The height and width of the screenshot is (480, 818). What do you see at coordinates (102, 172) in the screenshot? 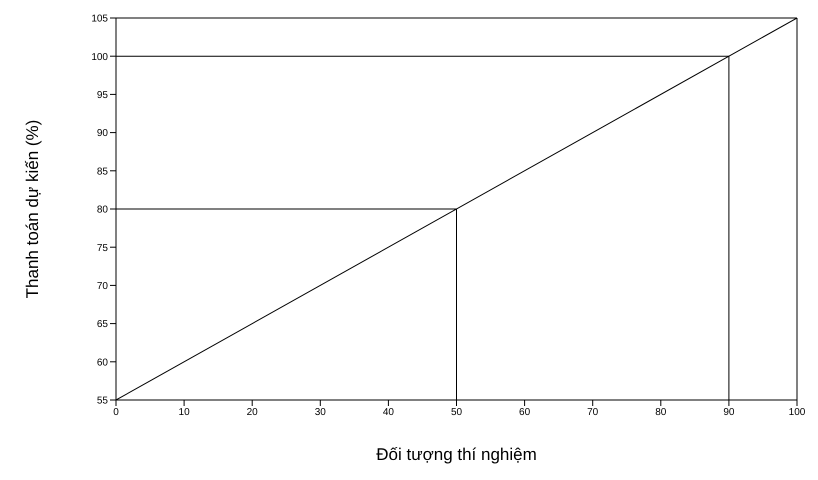
I see `y-tick-label: 85` at bounding box center [102, 172].